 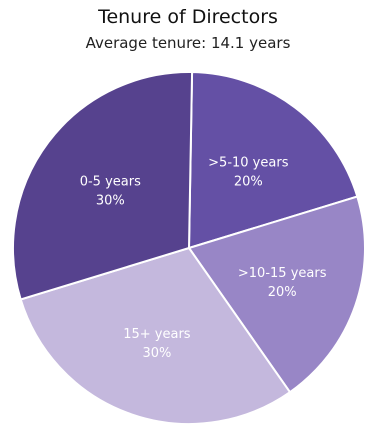 I want to click on slice-category-label: >10-15 years, so click(x=282, y=273).